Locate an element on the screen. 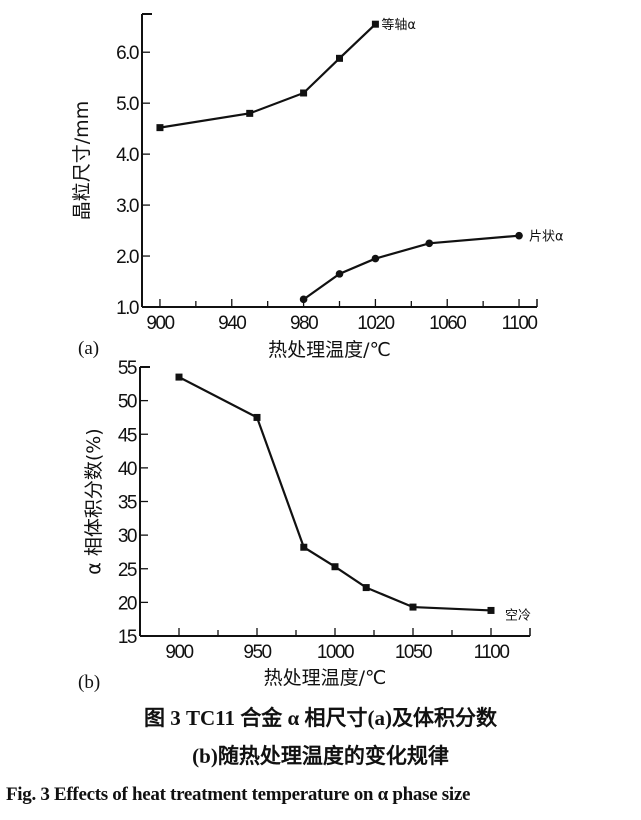  y-tick-label: 20 is located at coordinates (127, 603).